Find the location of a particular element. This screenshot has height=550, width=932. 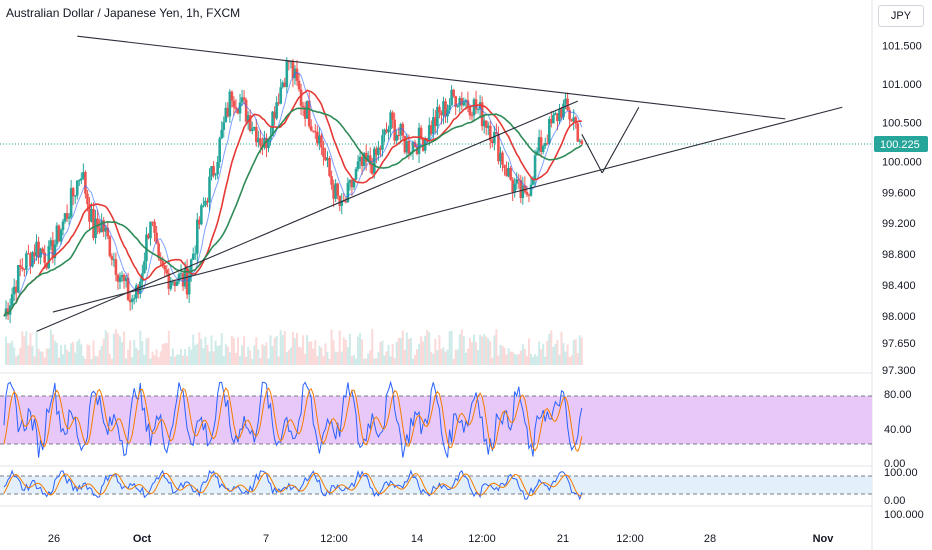

time-axis: 26 Oct 7 12:00 14 12:00 21 12:00 28 Nov is located at coordinates (441, 539).